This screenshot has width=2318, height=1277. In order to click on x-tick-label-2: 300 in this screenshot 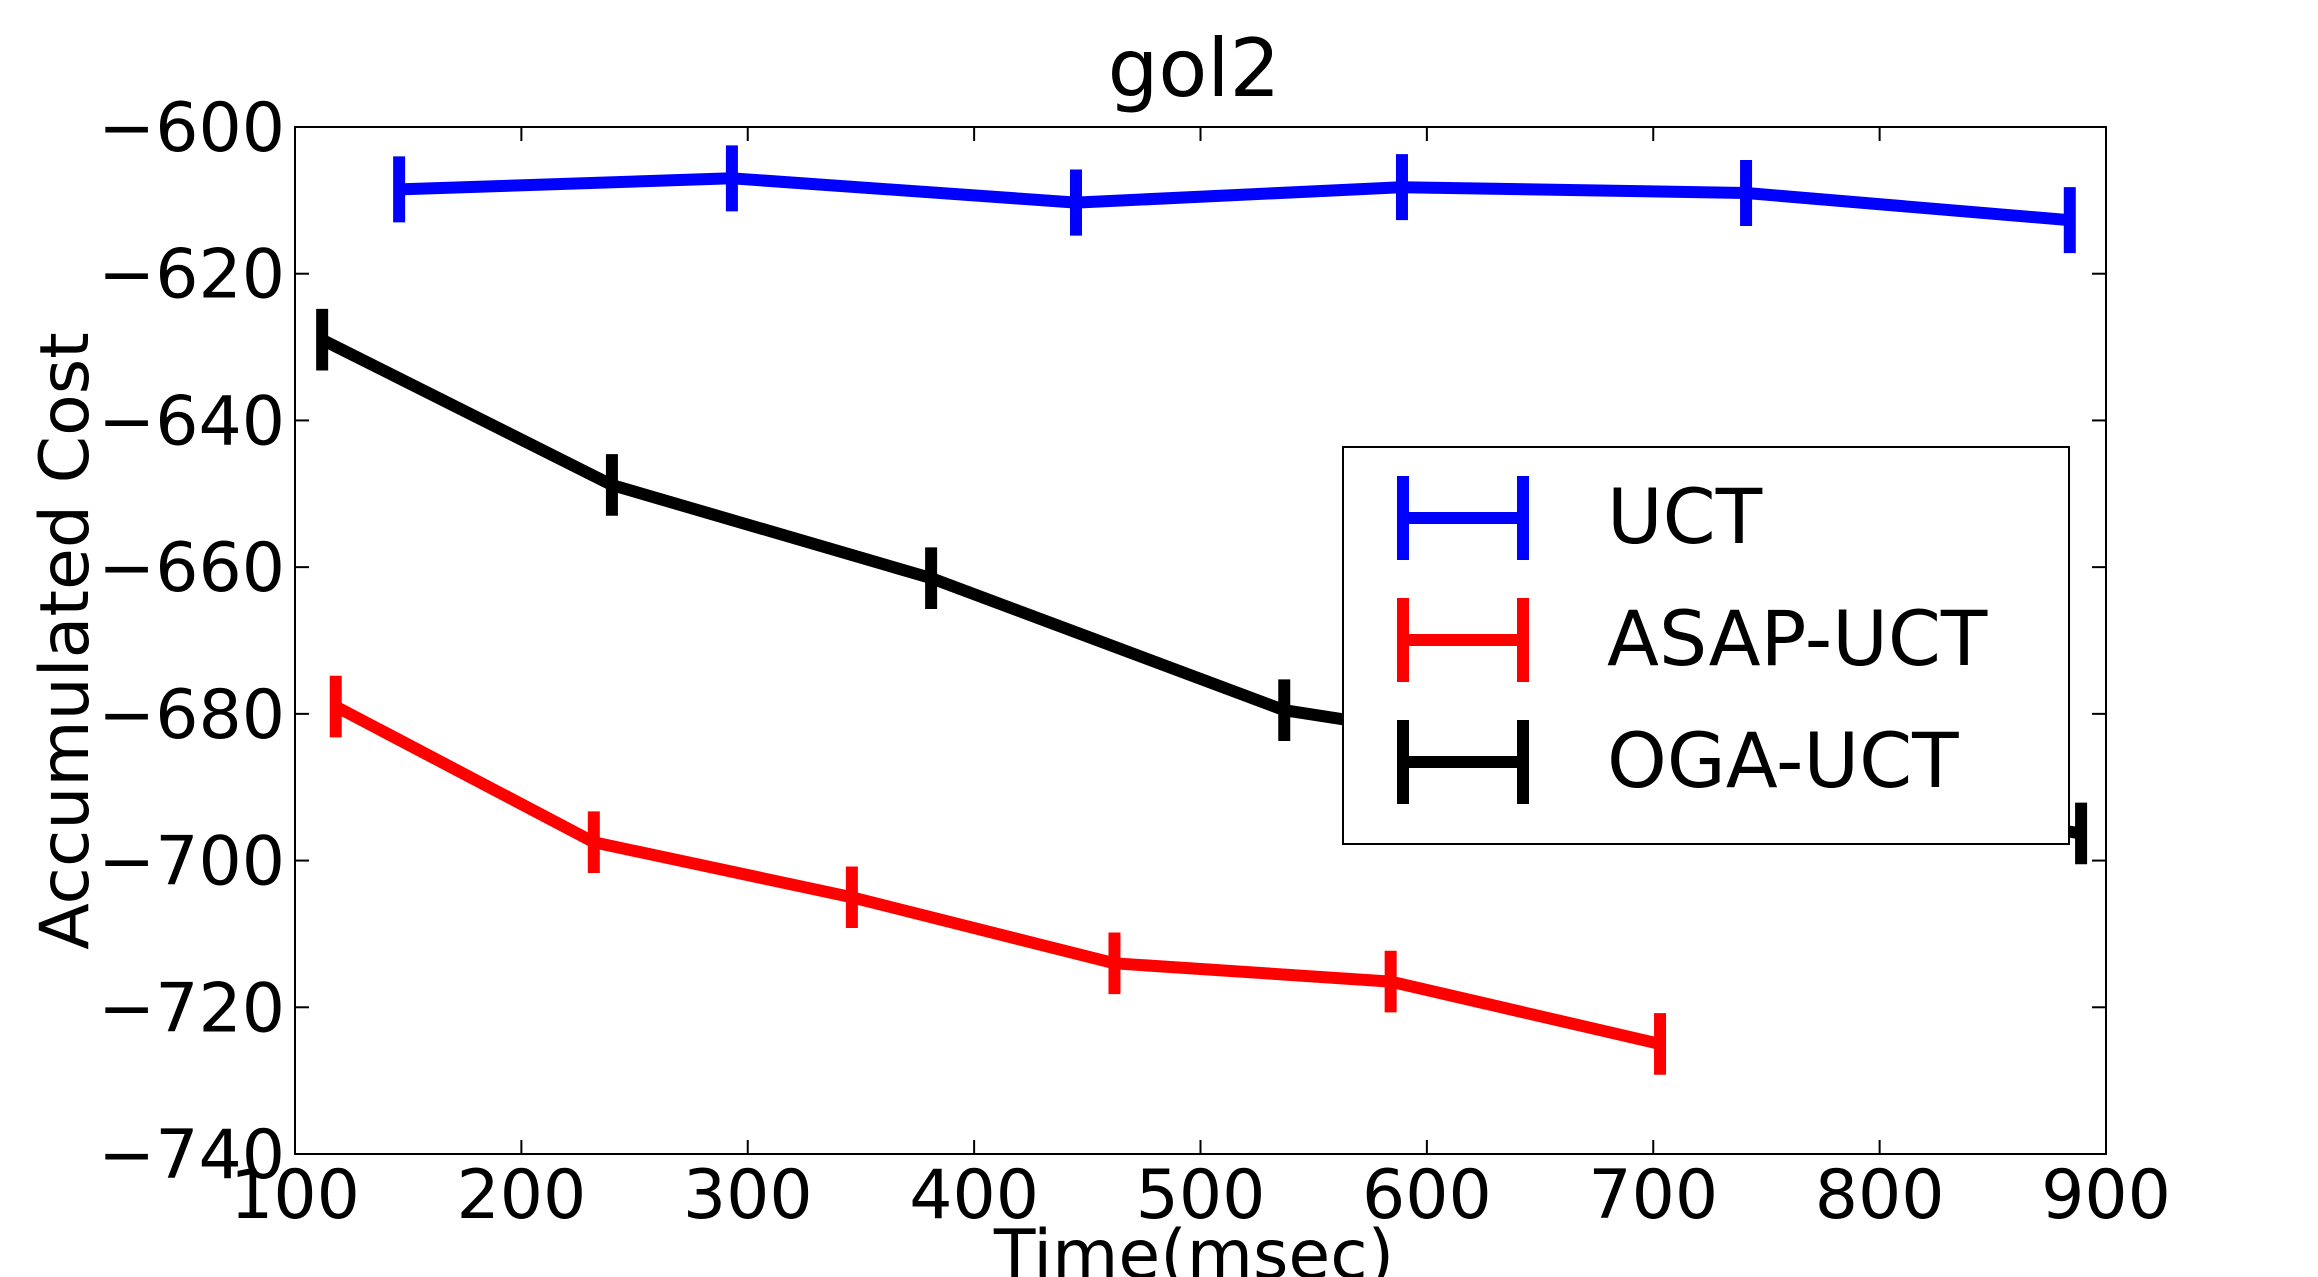, I will do `click(748, 1195)`.